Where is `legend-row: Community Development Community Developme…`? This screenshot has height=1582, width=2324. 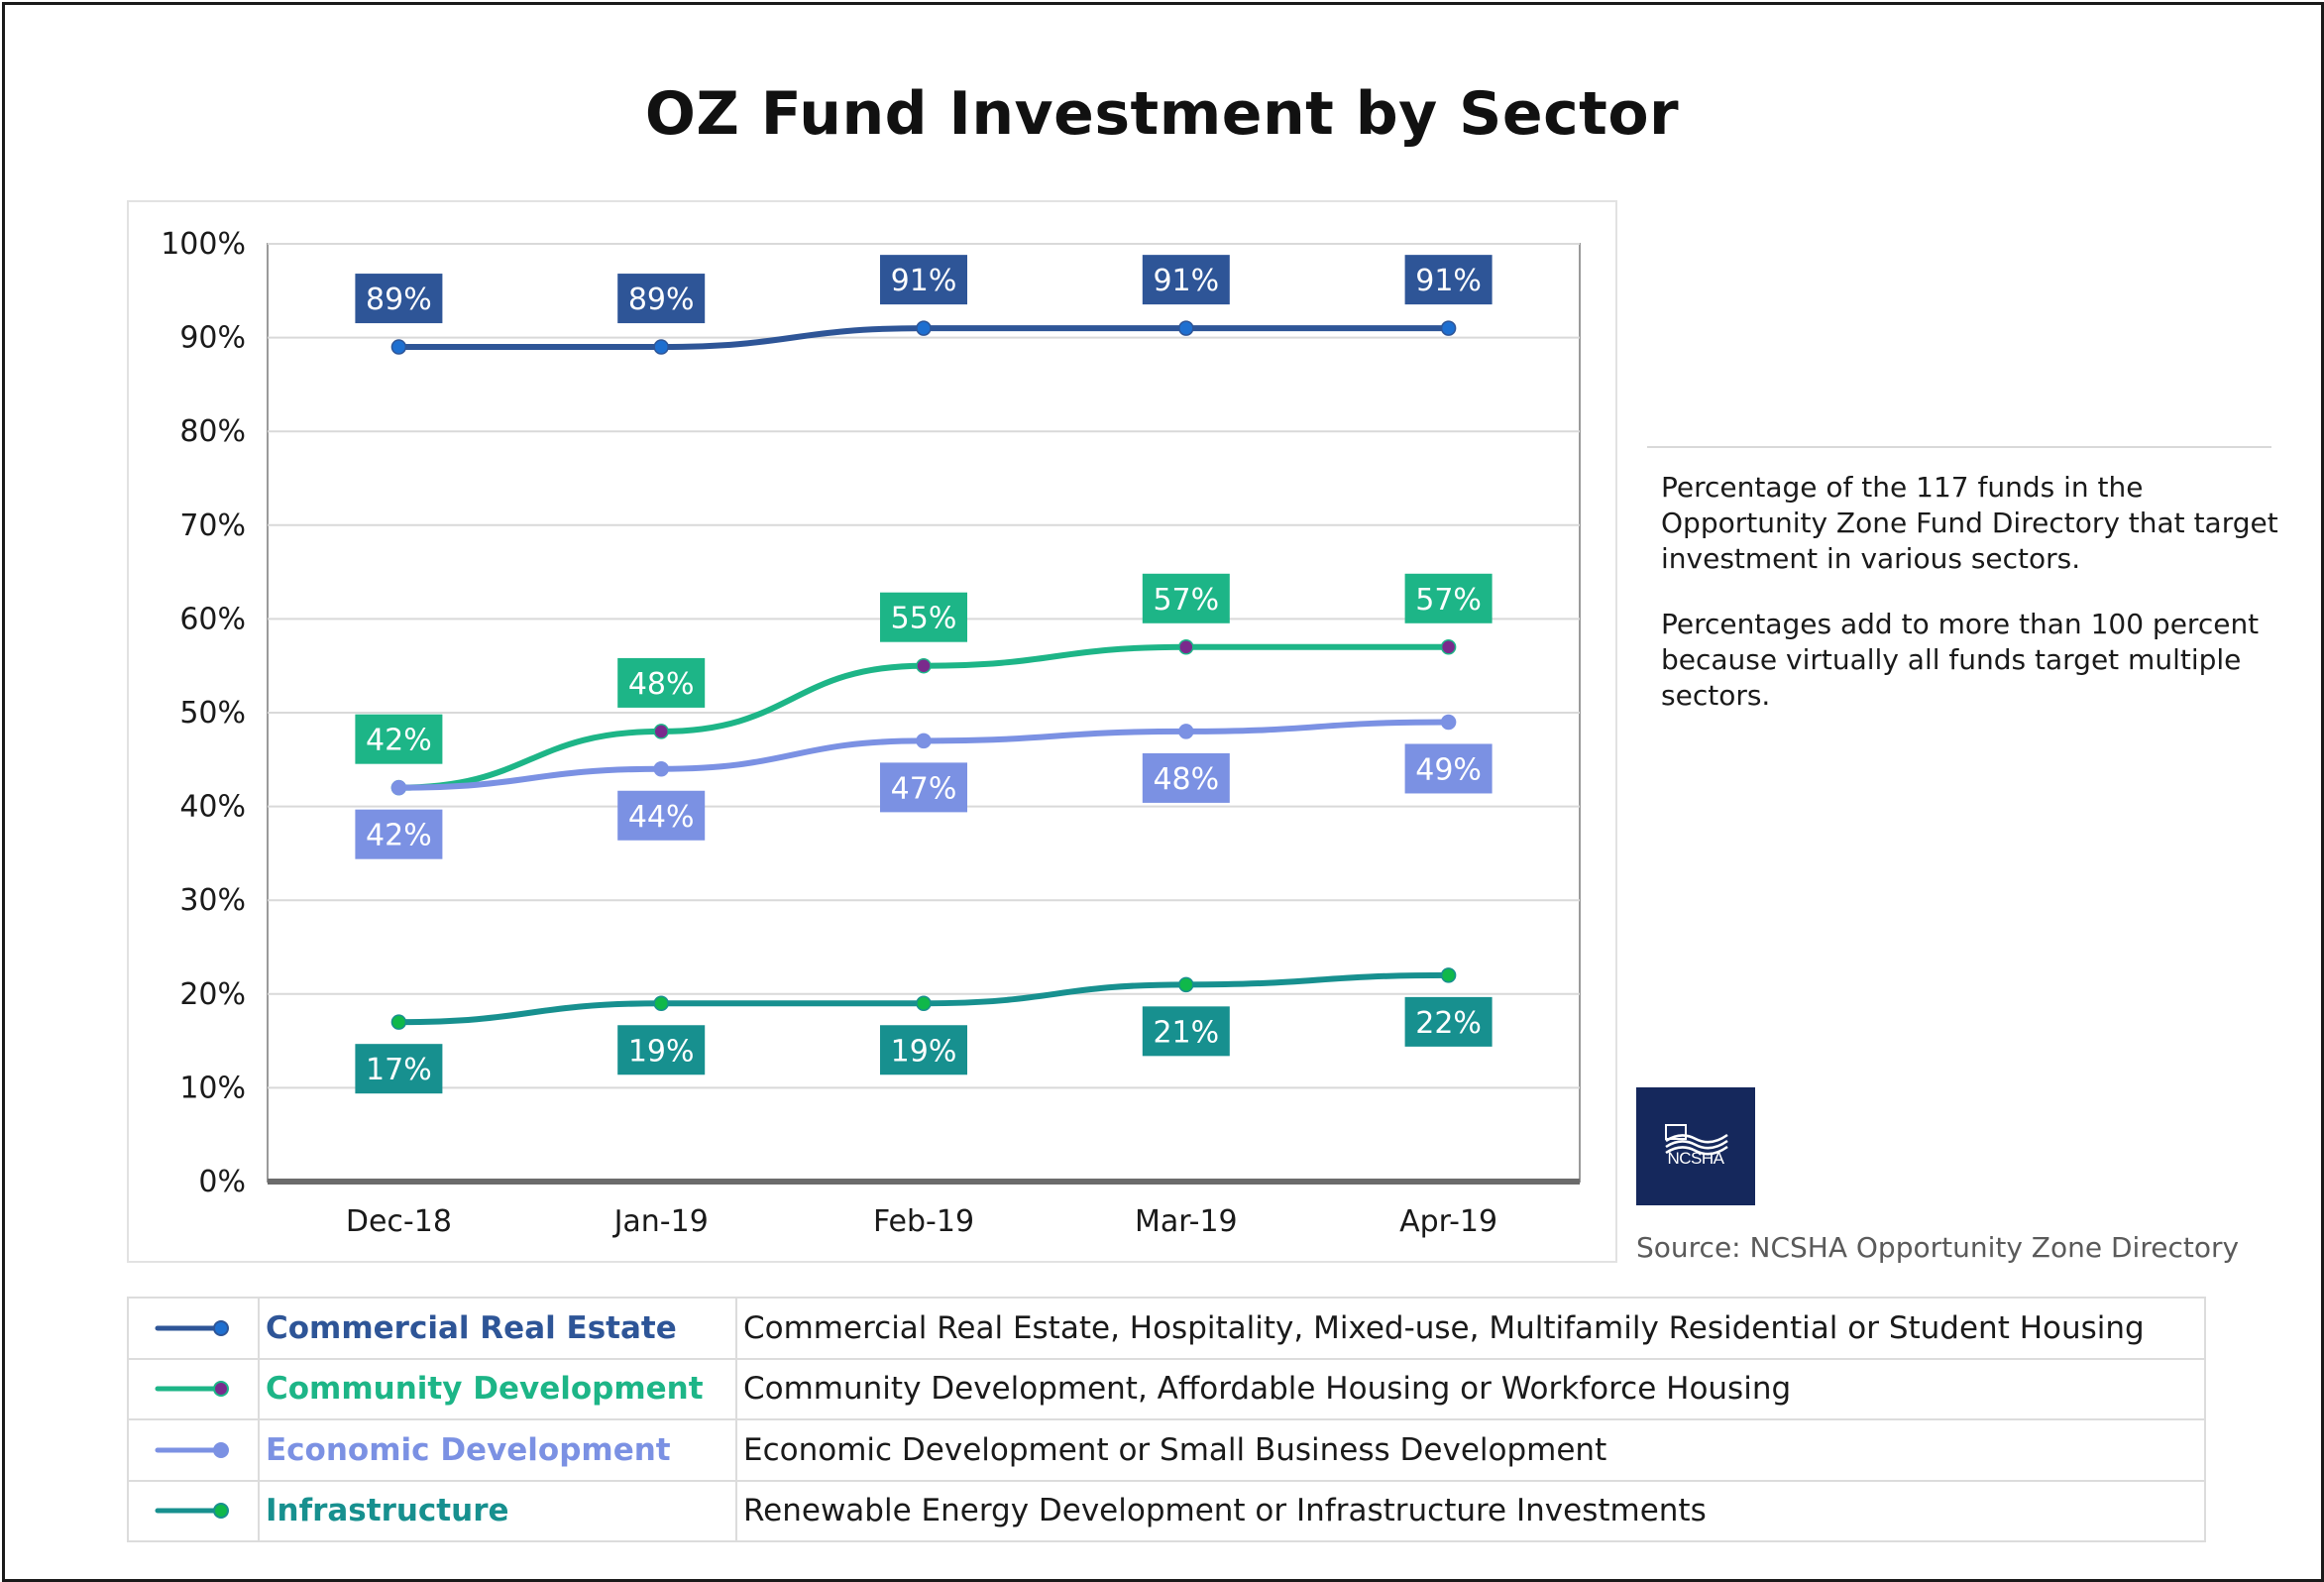 legend-row: Community Development Community Developme… is located at coordinates (1166, 1388).